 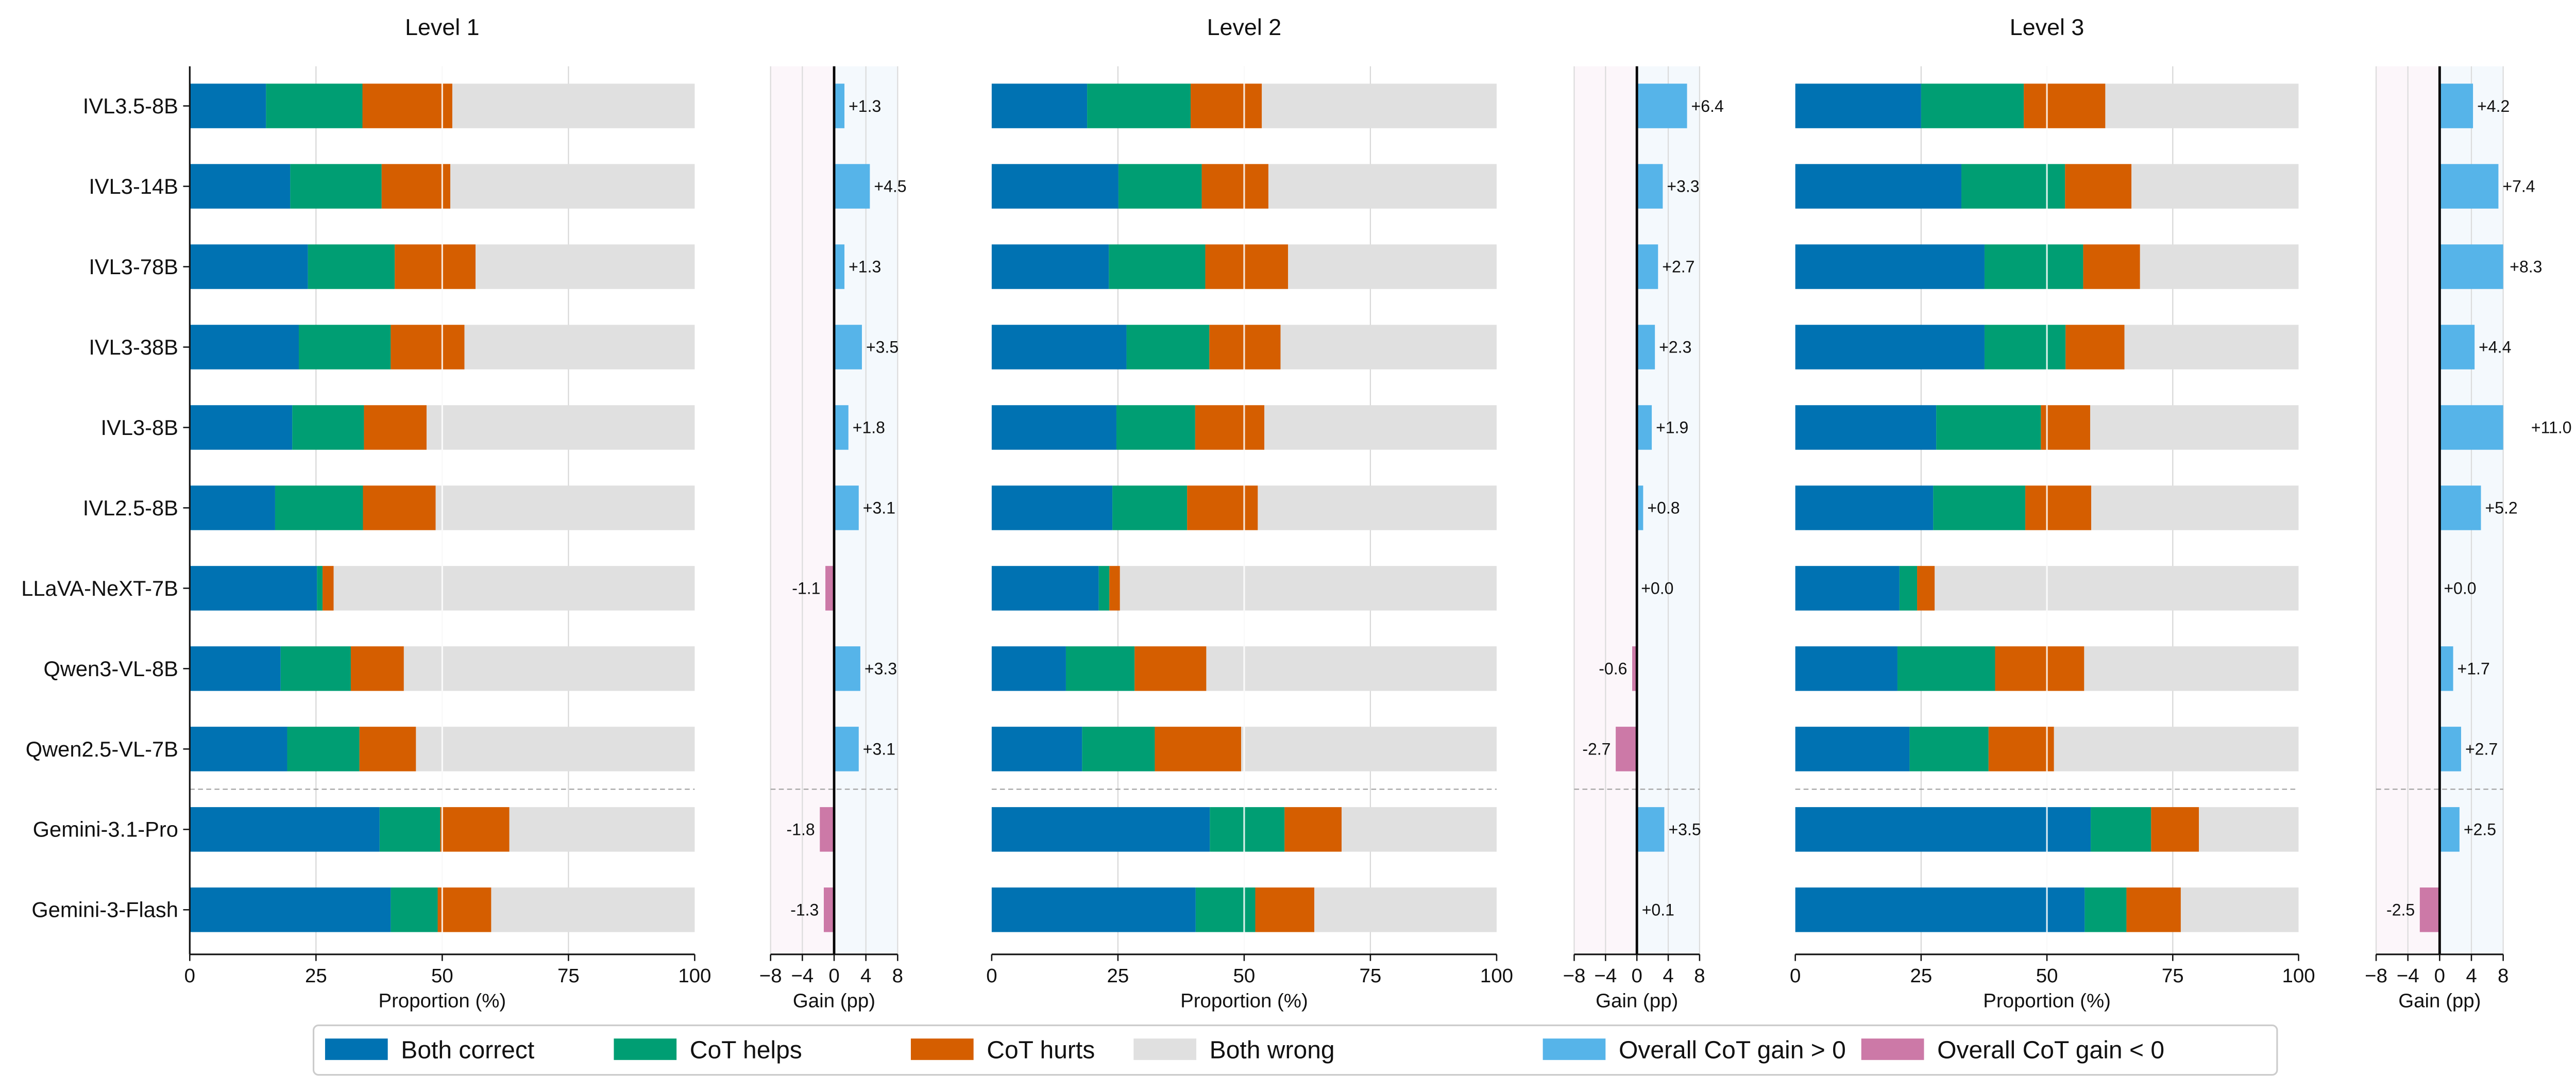 What do you see at coordinates (1244, 27) in the screenshot?
I see `panel-title: Level 2` at bounding box center [1244, 27].